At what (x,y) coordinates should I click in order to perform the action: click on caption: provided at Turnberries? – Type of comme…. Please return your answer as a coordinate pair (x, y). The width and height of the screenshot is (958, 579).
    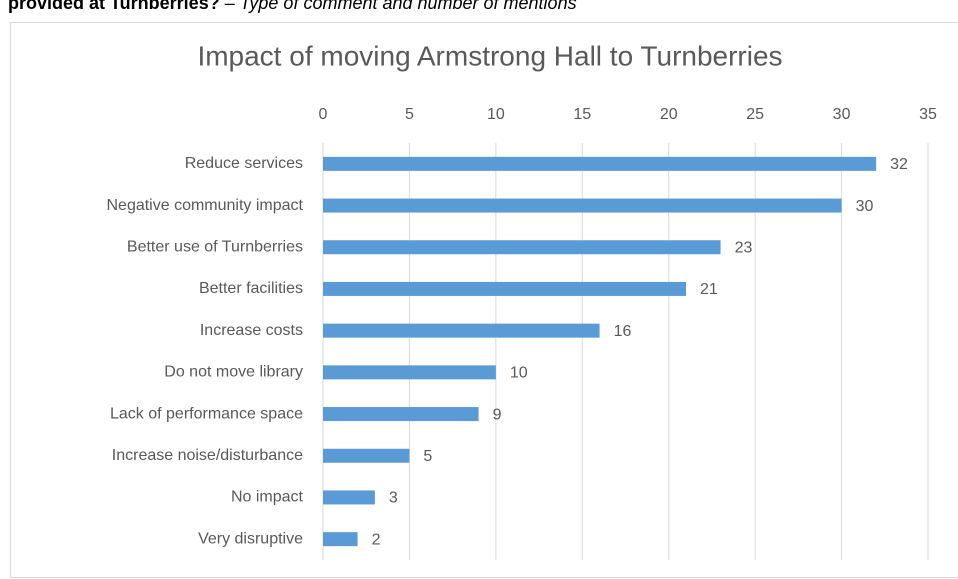
    Looking at the image, I should click on (292, 6).